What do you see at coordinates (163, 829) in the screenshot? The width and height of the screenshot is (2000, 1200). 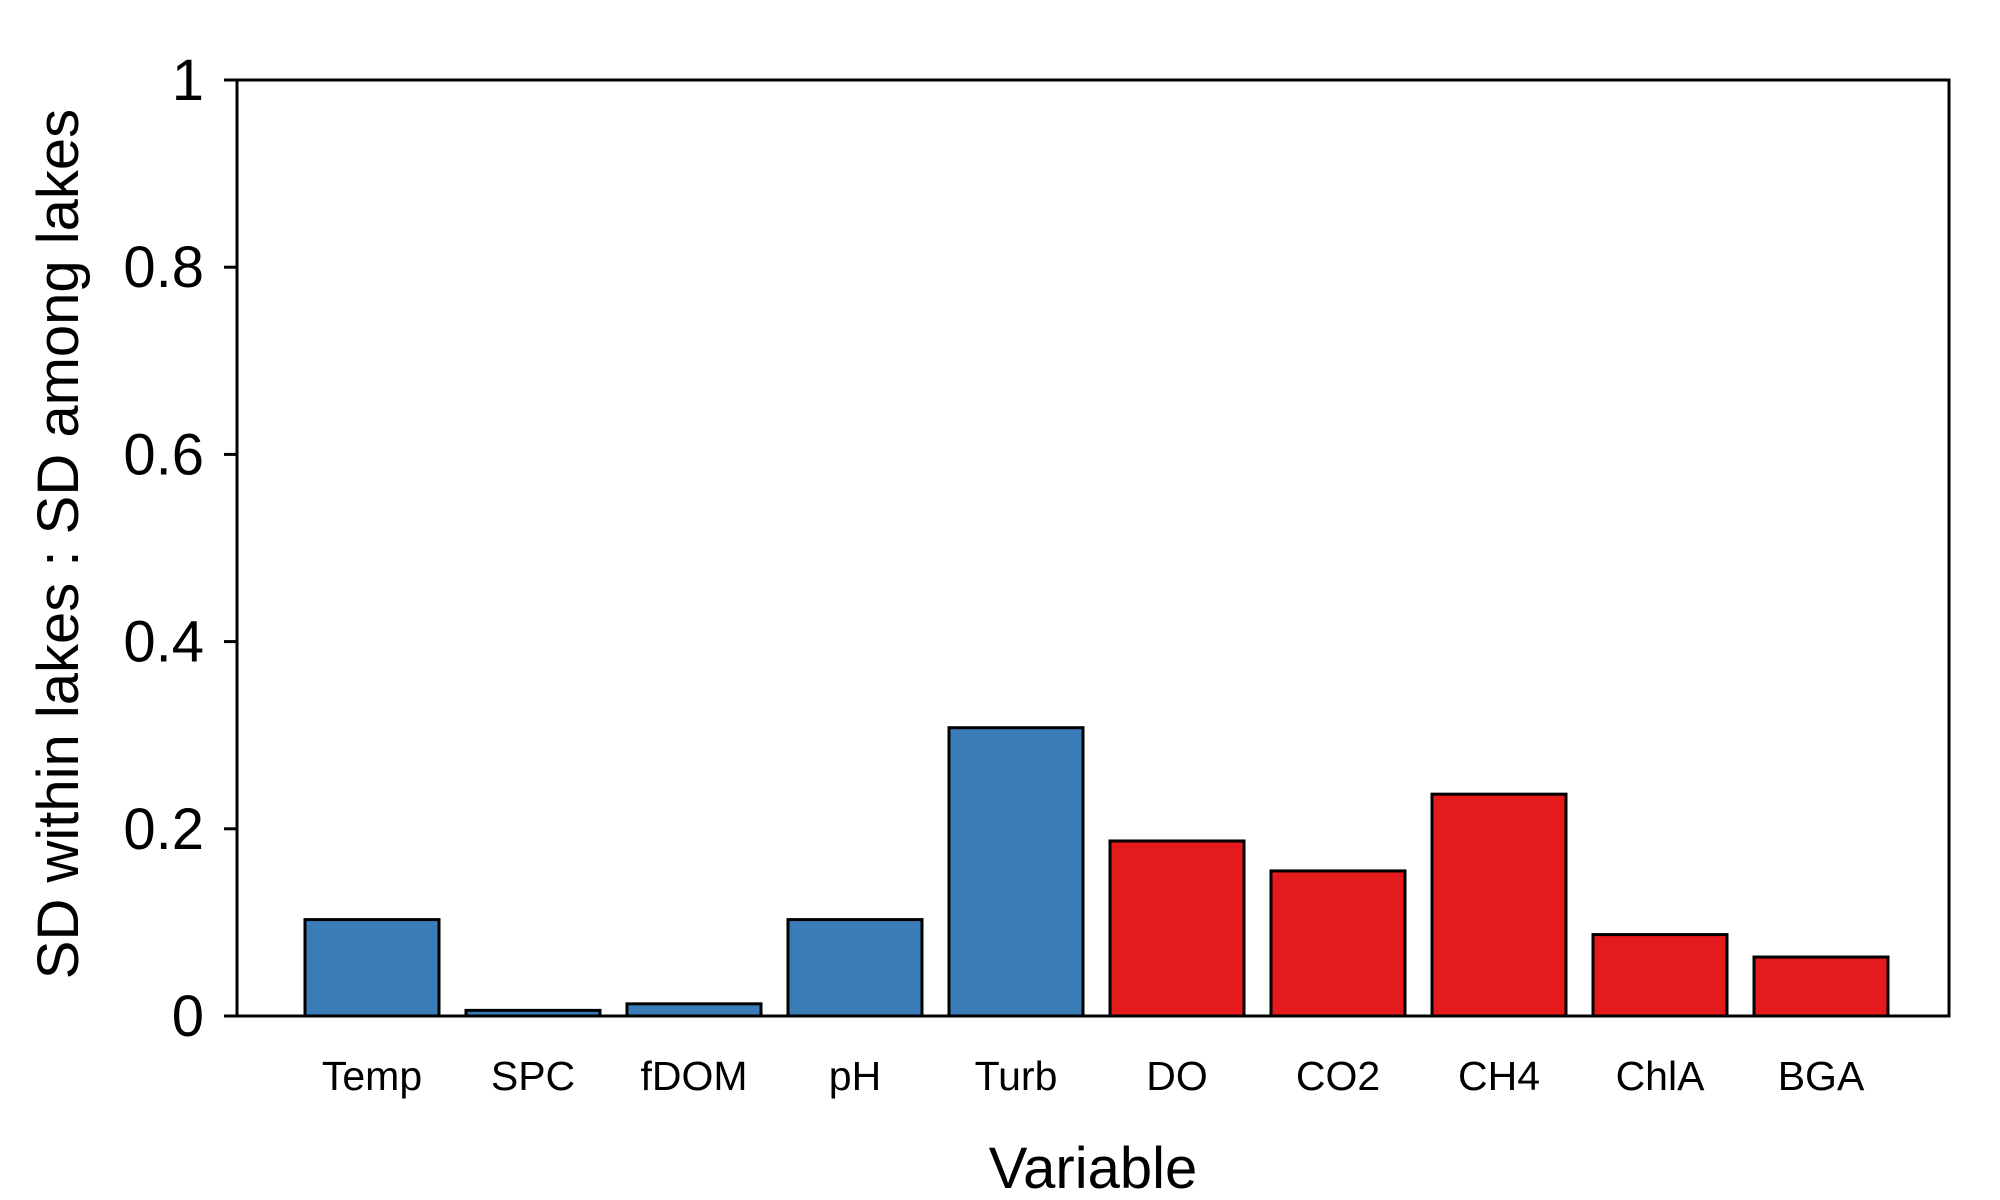 I see `y-tick-label: 0.2` at bounding box center [163, 829].